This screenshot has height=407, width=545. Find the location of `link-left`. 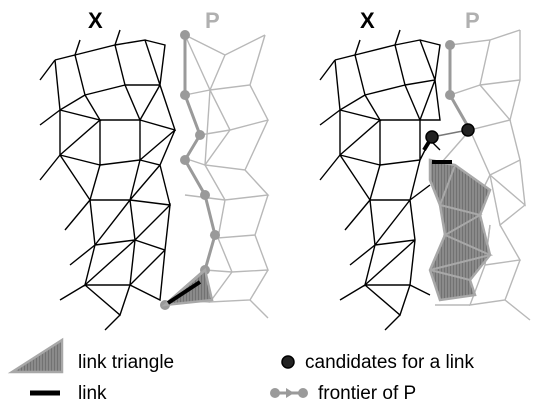

link-left is located at coordinates (184, 292).